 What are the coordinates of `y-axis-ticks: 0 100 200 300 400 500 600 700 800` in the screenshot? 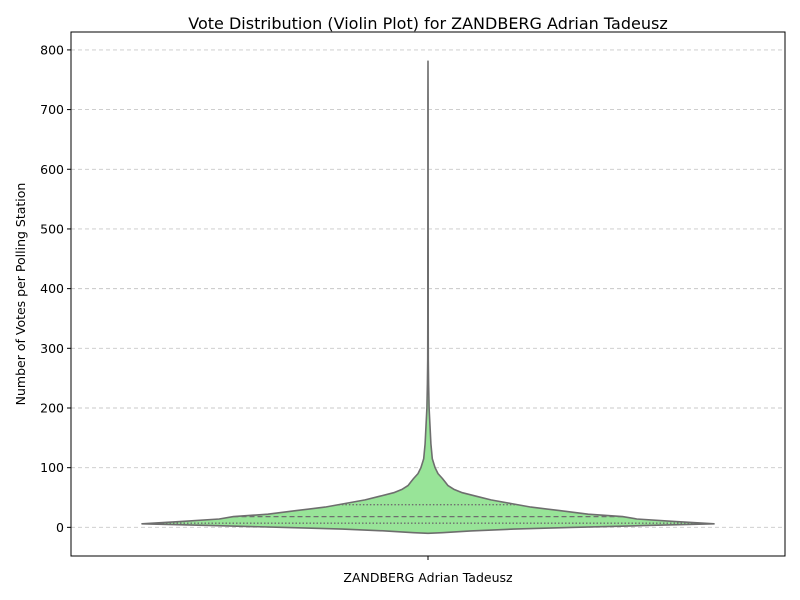 It's located at (55, 288).